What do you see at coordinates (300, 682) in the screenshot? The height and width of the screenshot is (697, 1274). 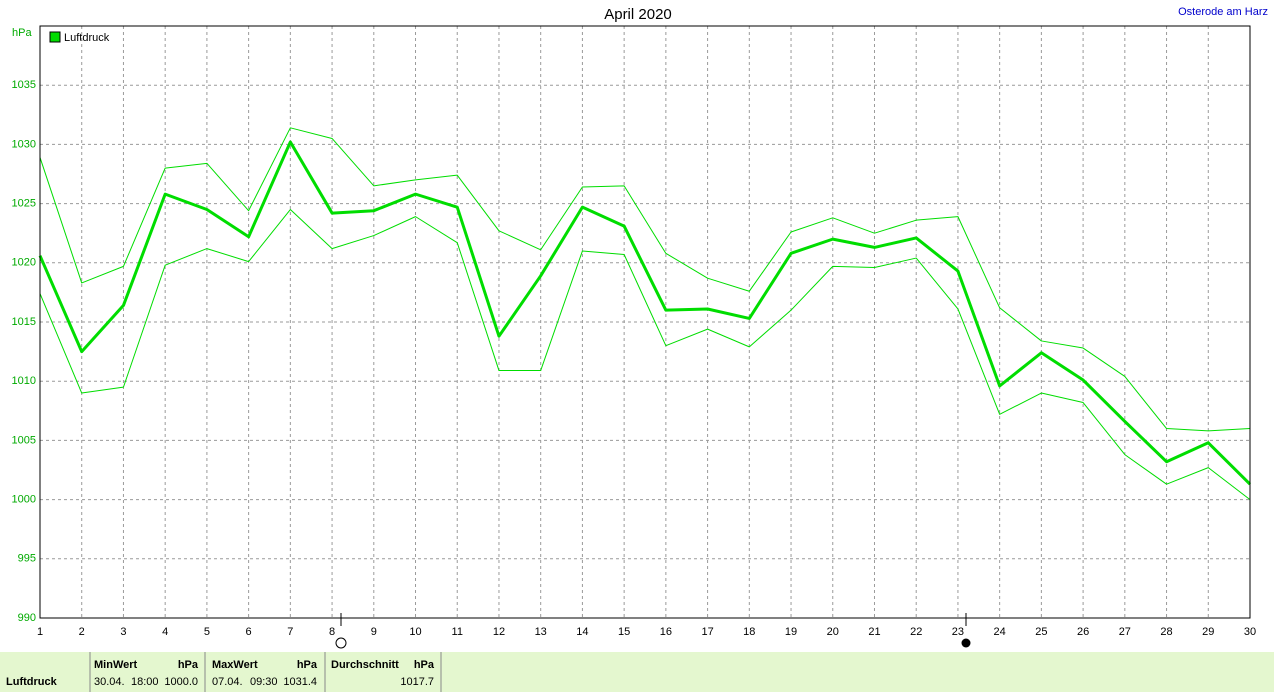 I see `max-value: 1031.4` at bounding box center [300, 682].